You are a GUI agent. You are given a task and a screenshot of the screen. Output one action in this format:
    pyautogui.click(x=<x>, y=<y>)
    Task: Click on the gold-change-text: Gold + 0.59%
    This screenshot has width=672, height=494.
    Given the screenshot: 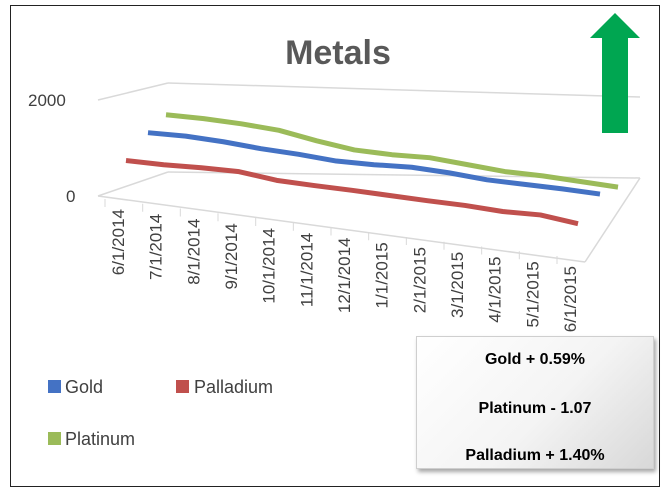 What is the action you would take?
    pyautogui.click(x=535, y=359)
    